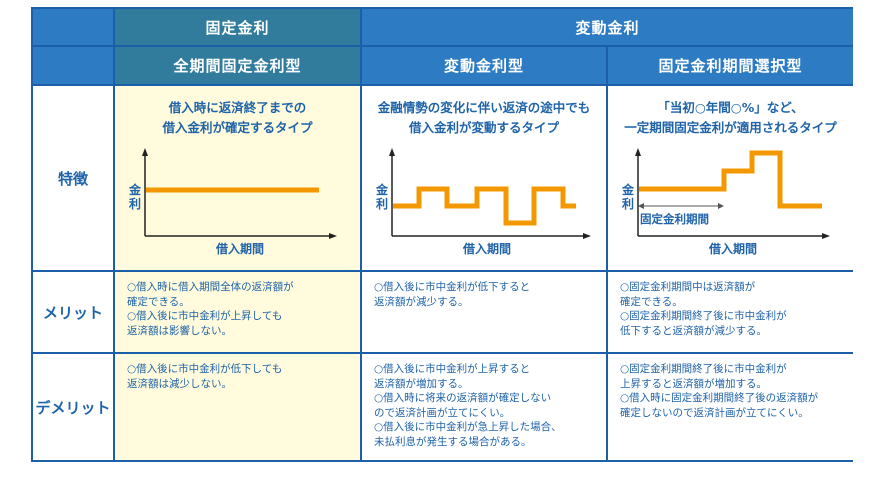 Image resolution: width=870 pixels, height=483 pixels. Describe the element at coordinates (74, 28) in the screenshot. I see `corner-cell` at that location.